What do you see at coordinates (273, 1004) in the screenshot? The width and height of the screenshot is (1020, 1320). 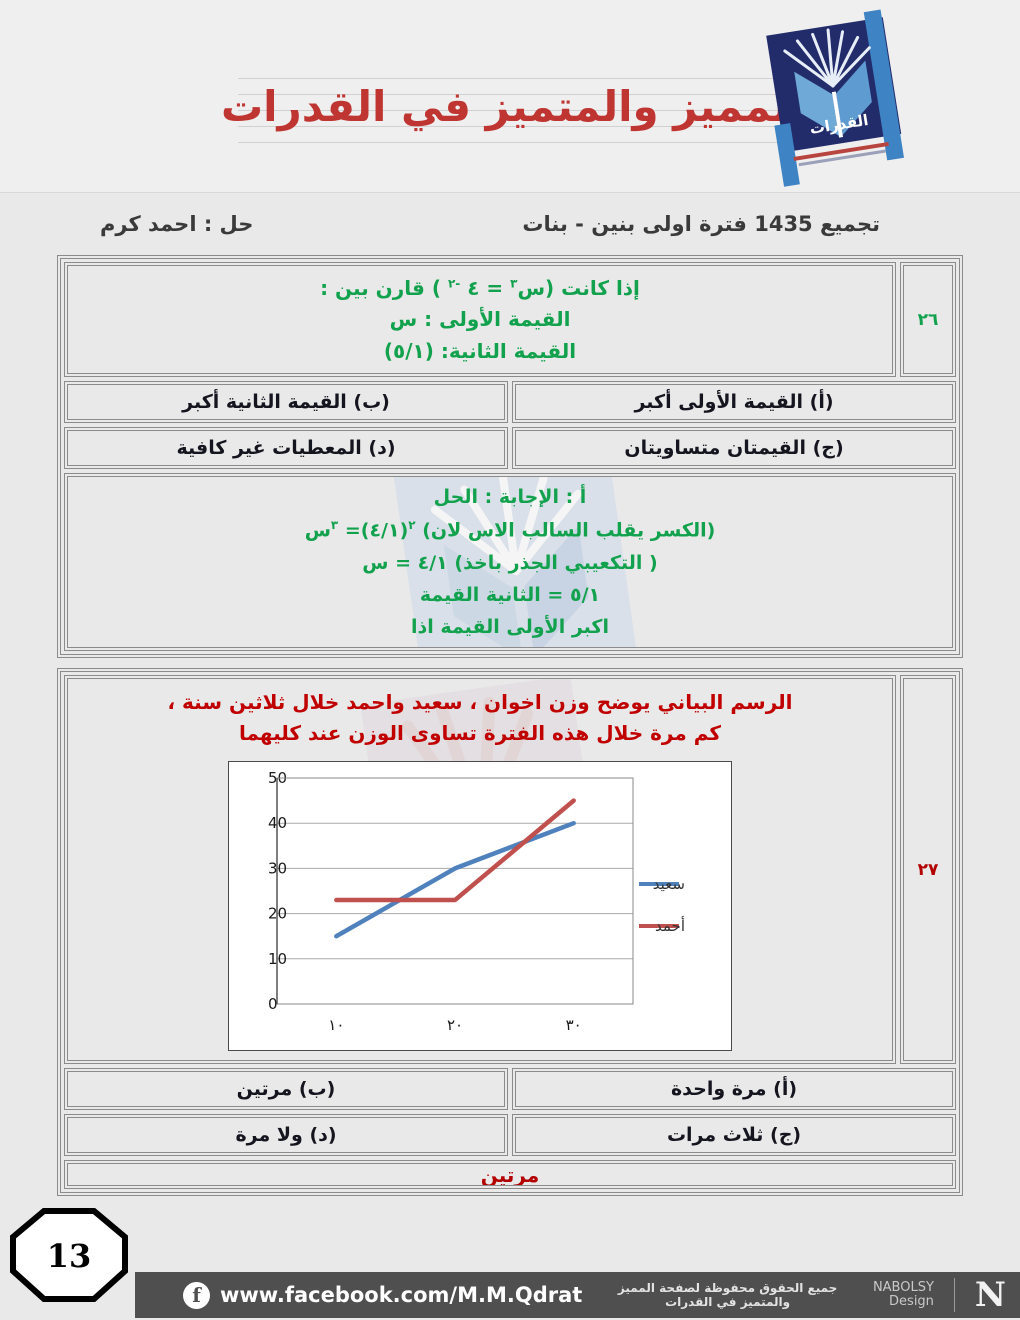 I see `svg-text: 0` at bounding box center [273, 1004].